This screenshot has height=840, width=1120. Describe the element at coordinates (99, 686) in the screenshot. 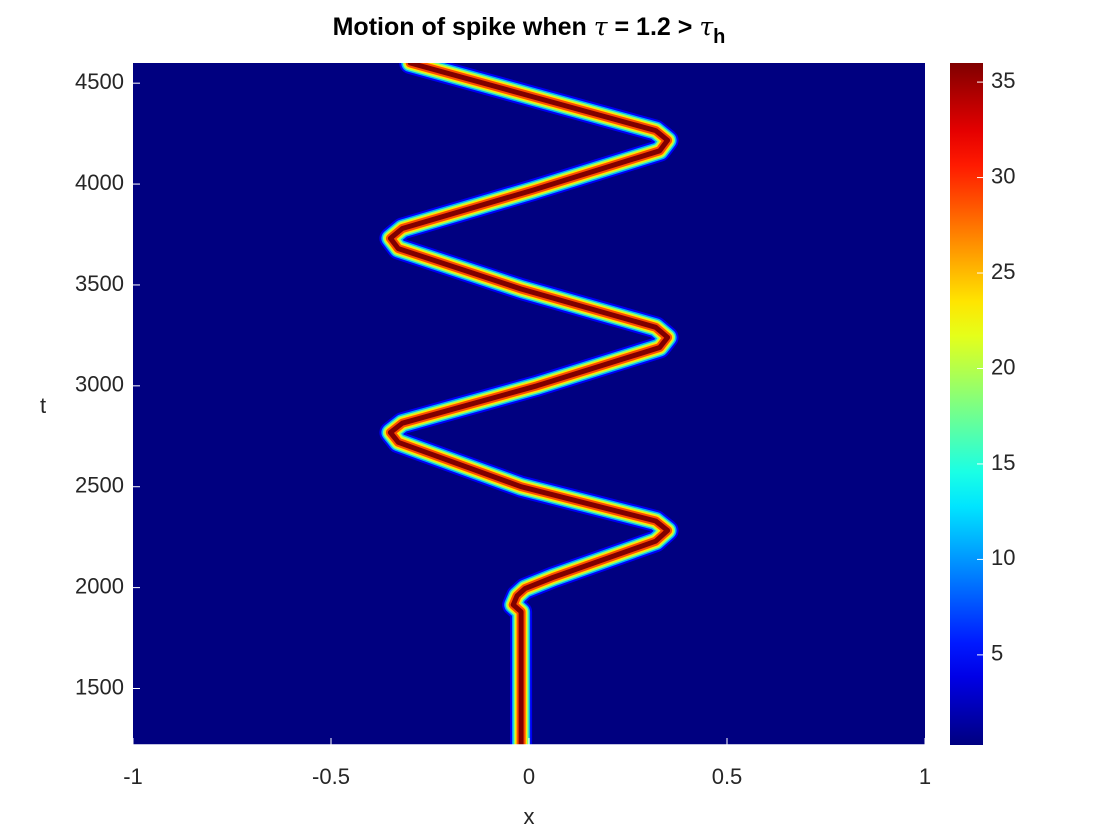

I see `y-tick-label: 1500` at that location.